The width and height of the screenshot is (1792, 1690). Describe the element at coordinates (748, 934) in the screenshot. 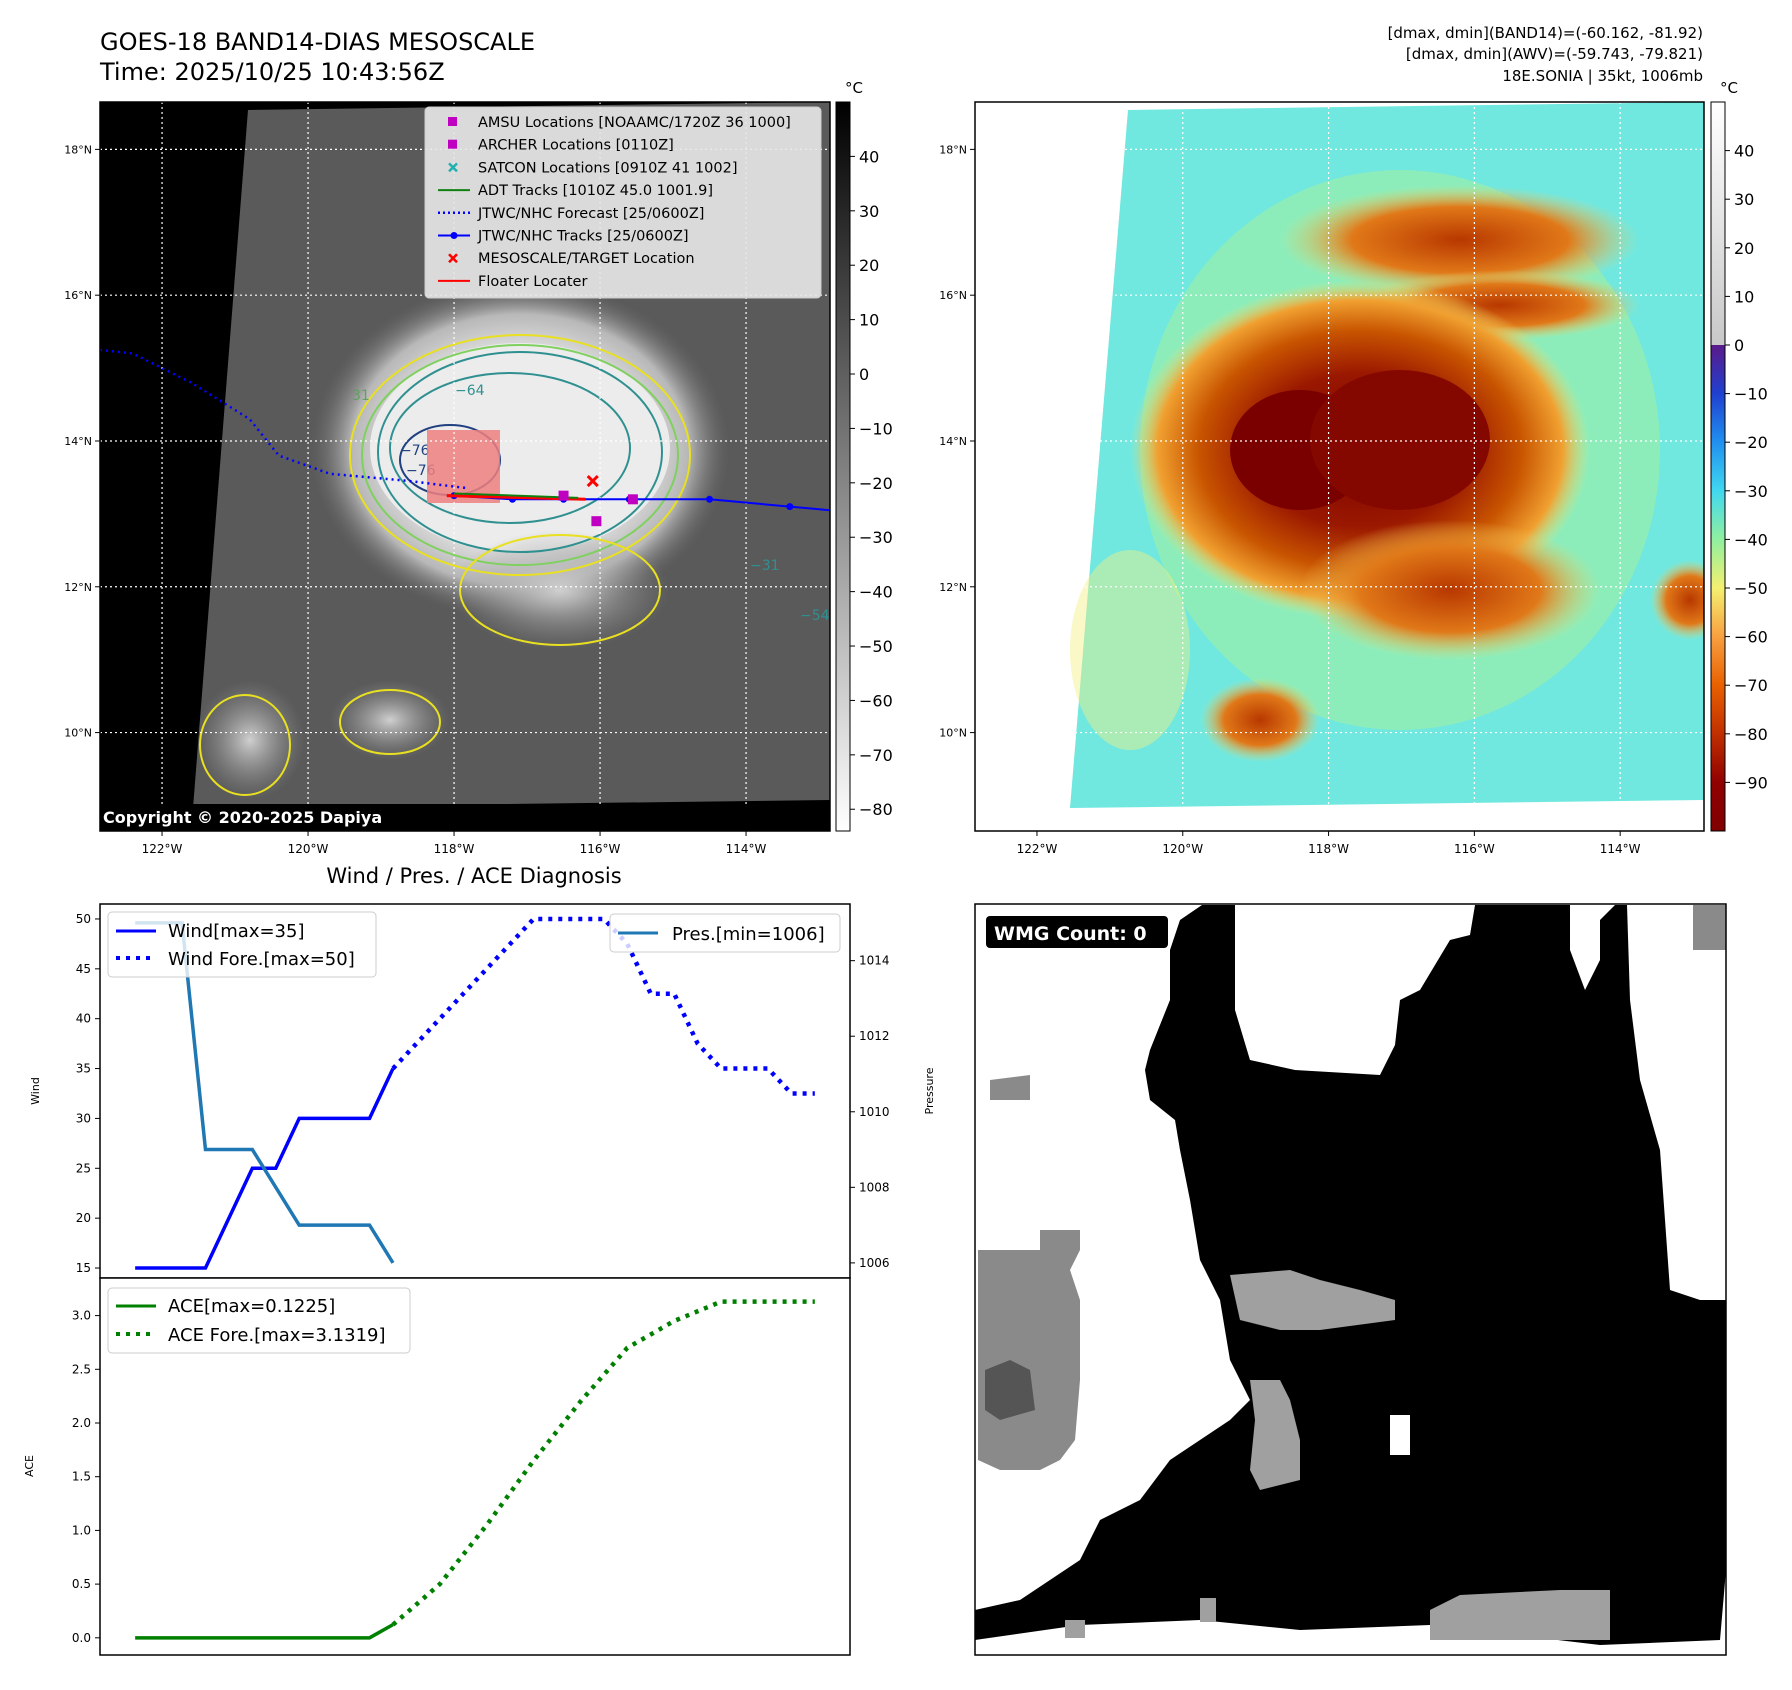

I see `pressure-legend-label: Pres.[min=1006]` at that location.